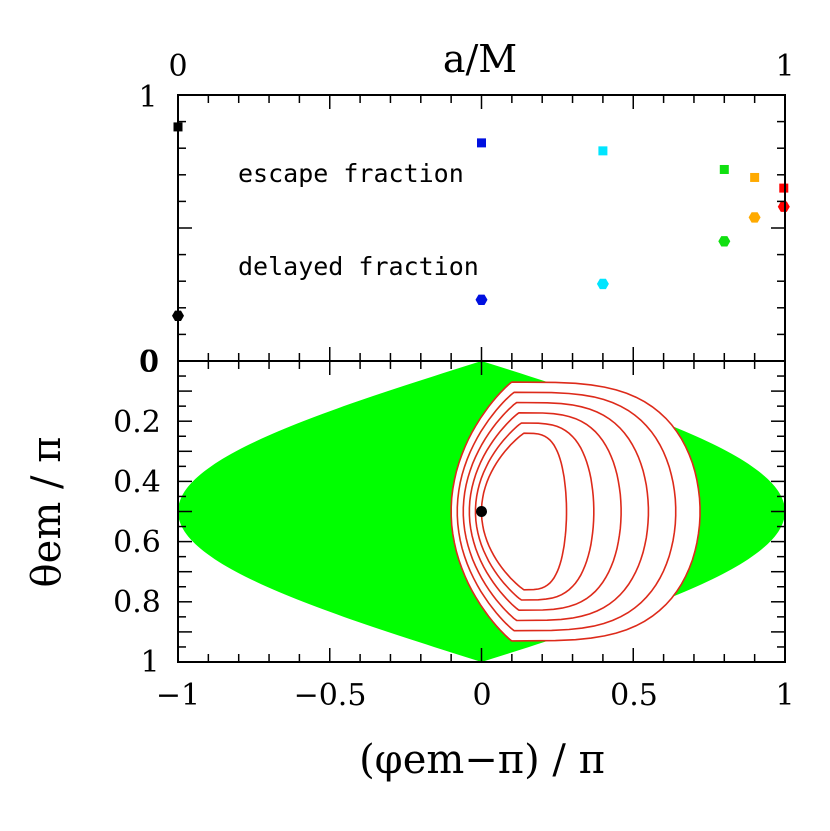  I want to click on xtick-label-1: 1, so click(784, 695).